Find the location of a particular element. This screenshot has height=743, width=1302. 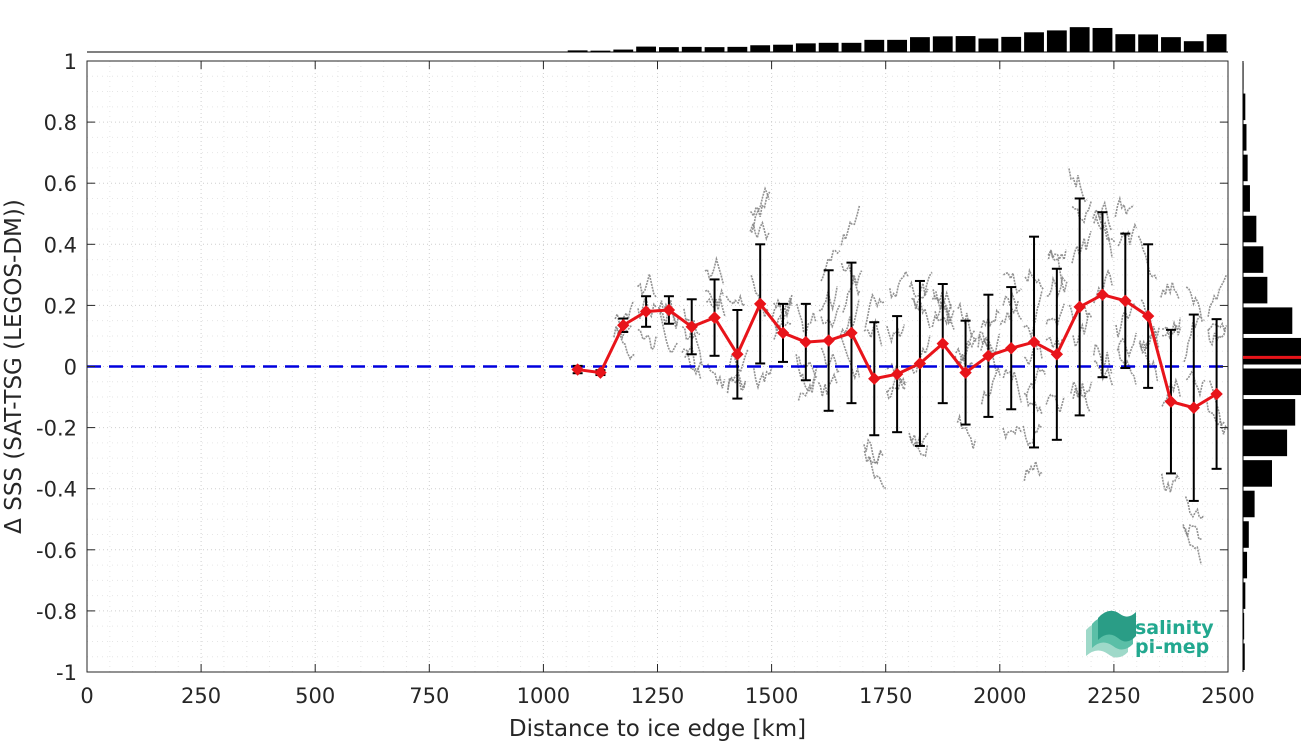

x-tick-label: 1000 is located at coordinates (543, 696).